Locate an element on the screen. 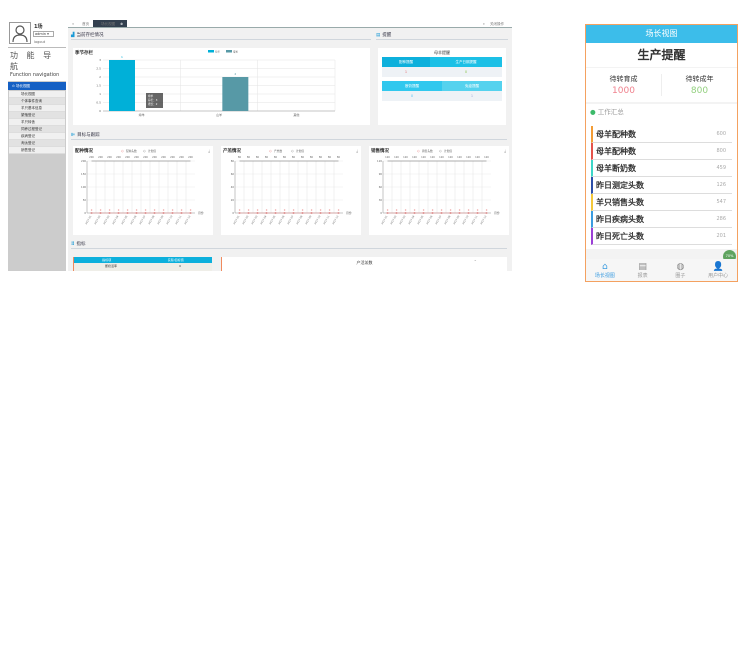  tab-active: 场长视图 ⊗ is located at coordinates (110, 23).